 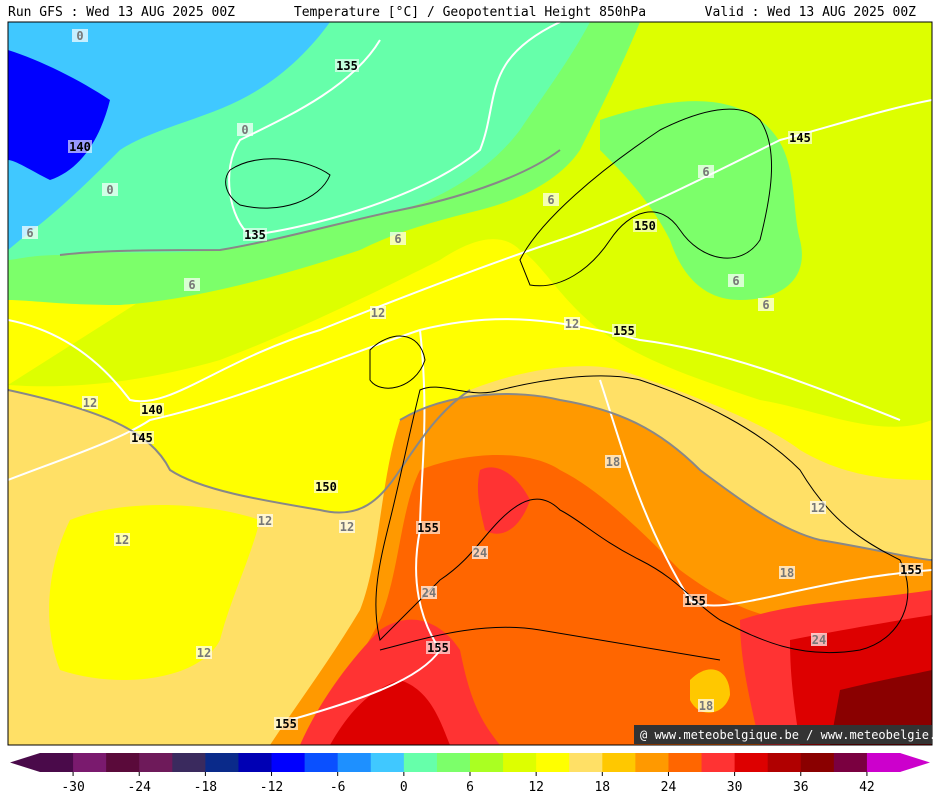 What do you see at coordinates (536, 787) in the screenshot?
I see `colorbar-tick-label: 12` at bounding box center [536, 787].